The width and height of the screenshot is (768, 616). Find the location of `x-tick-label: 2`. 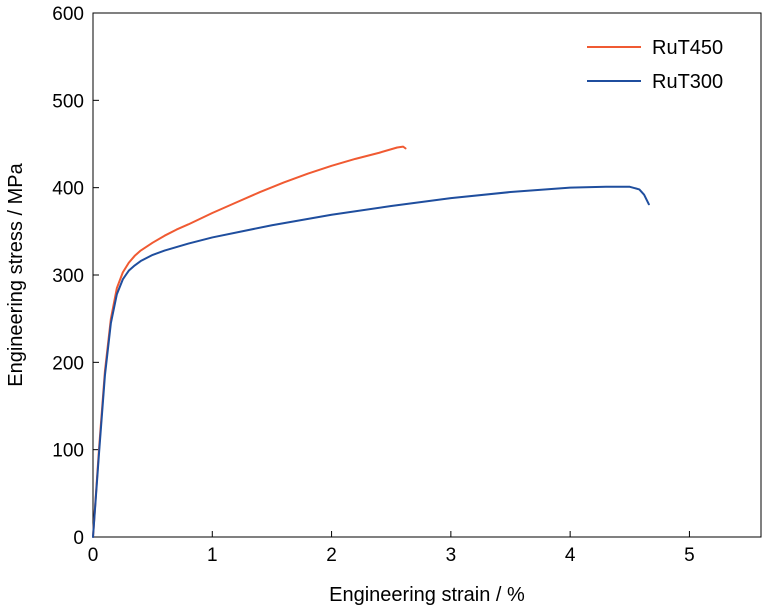

x-tick-label: 2 is located at coordinates (331, 555).